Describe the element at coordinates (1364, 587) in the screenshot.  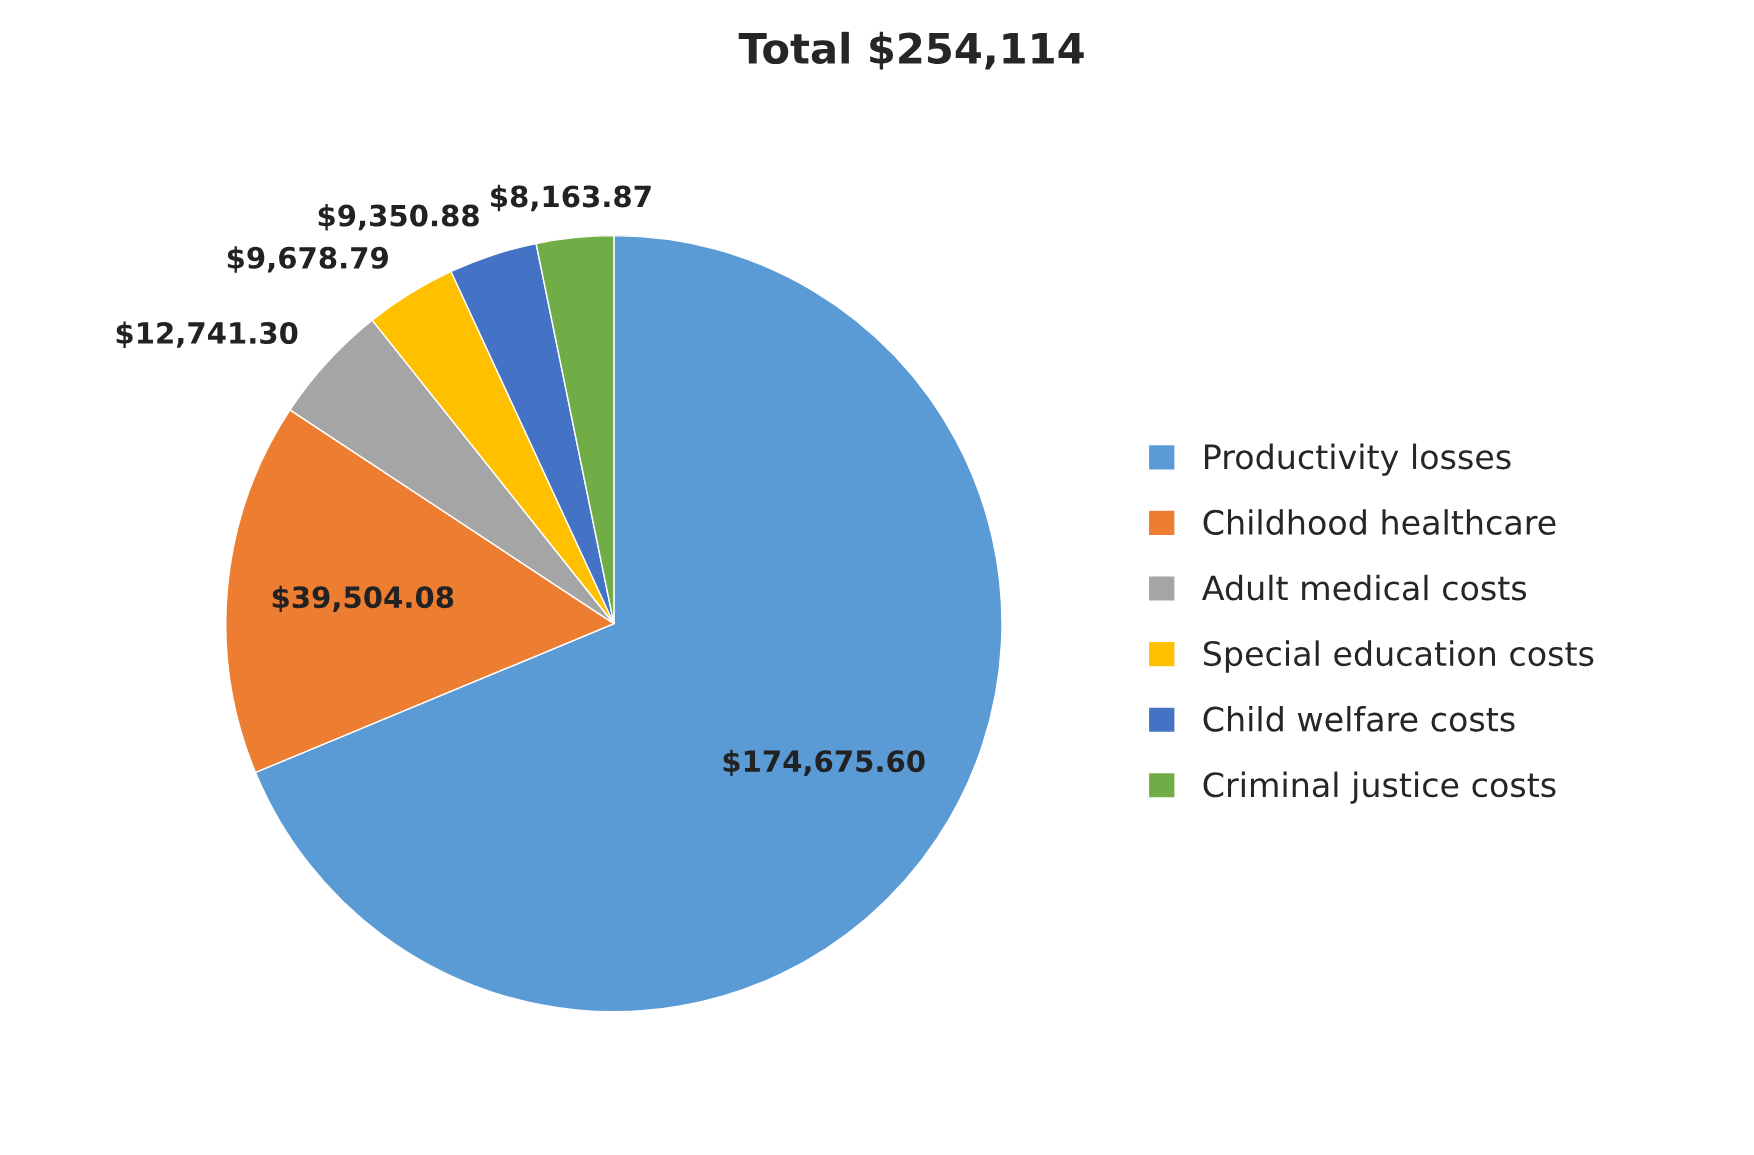
I see `legend-label: Adult medical costs` at that location.